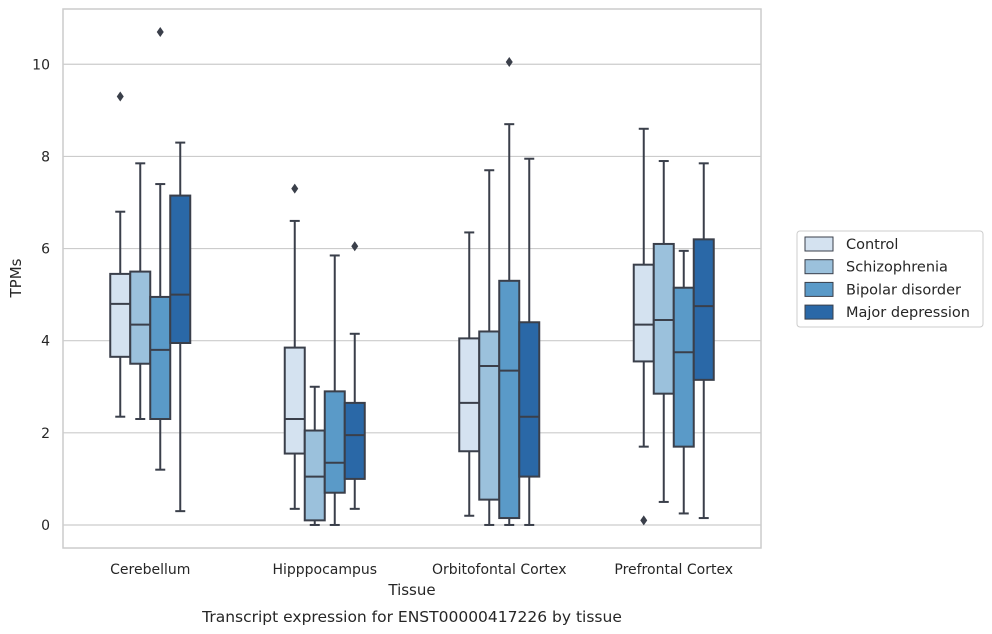  Describe the element at coordinates (120, 254) in the screenshot. I see `box-control-cerebellum` at that location.